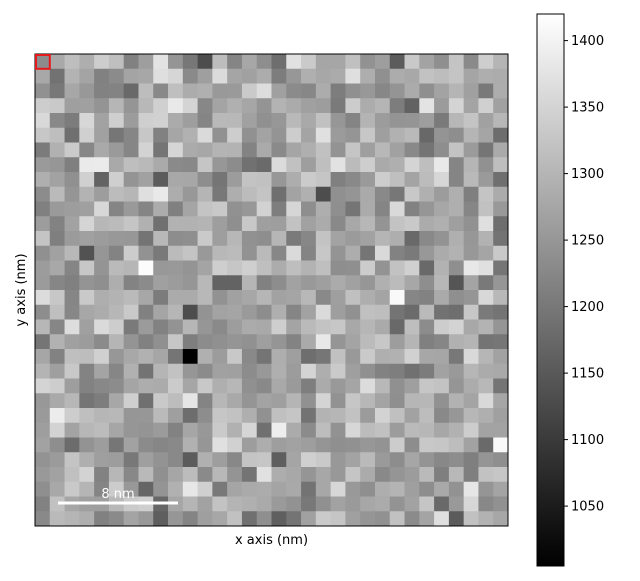  What do you see at coordinates (43, 62) in the screenshot?
I see `selection-marker` at bounding box center [43, 62].